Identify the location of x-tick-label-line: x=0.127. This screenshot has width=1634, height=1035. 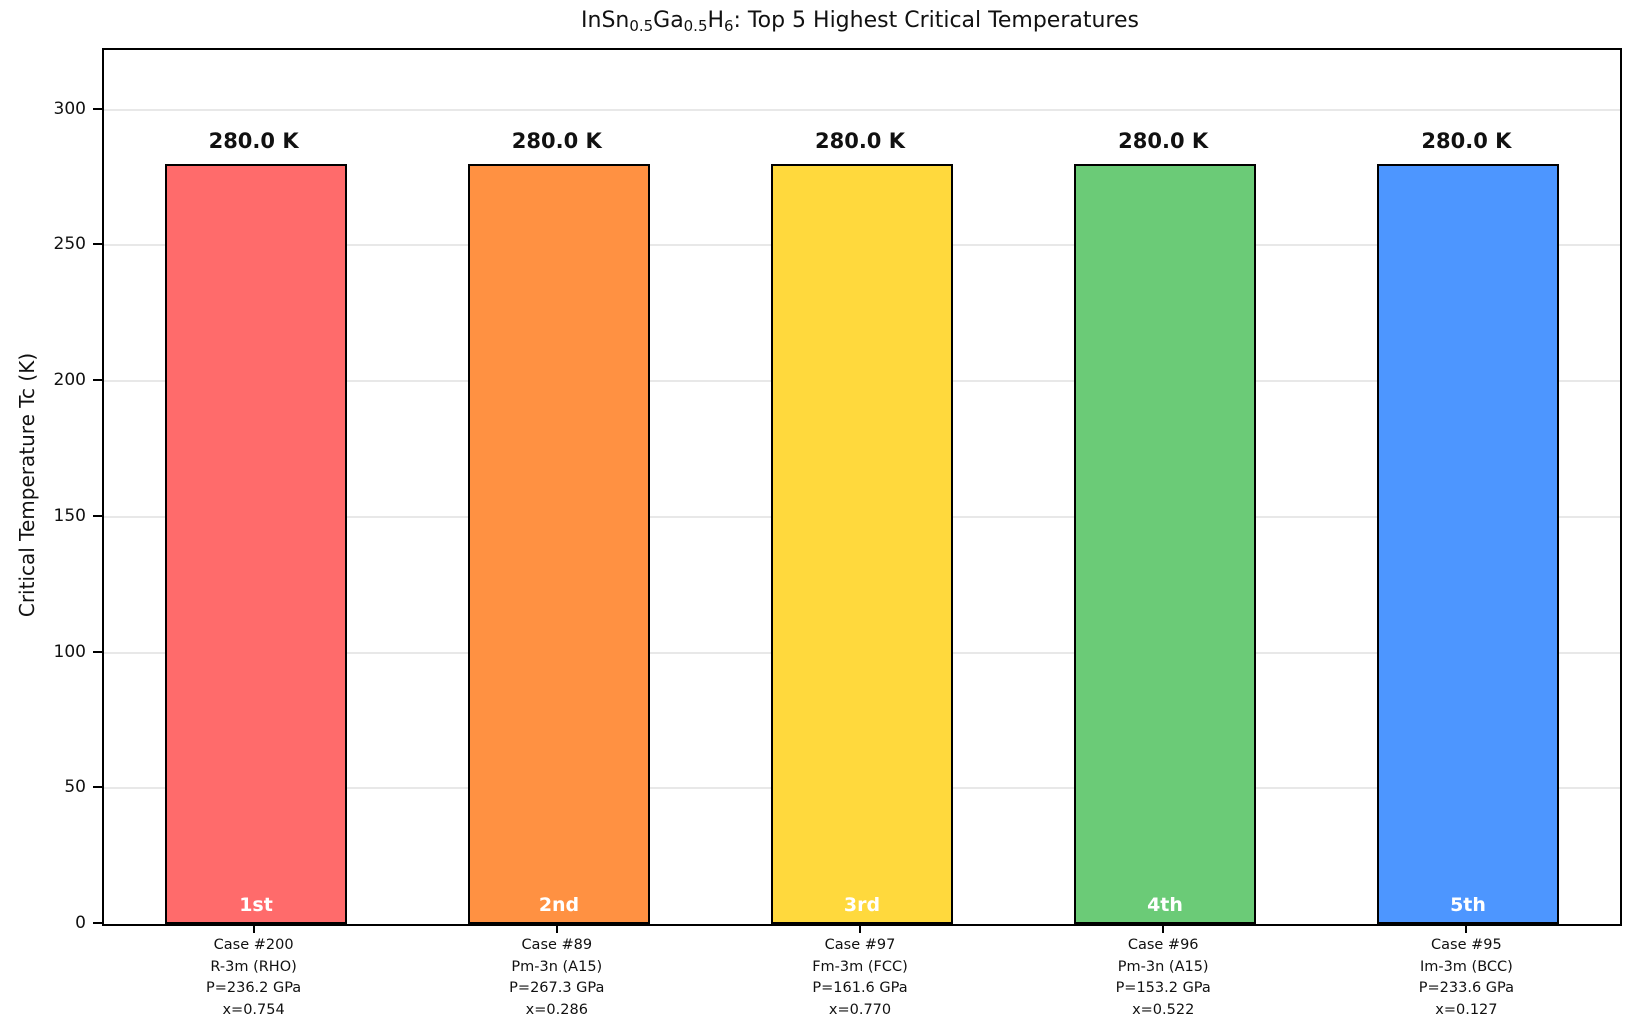
(1466, 1009).